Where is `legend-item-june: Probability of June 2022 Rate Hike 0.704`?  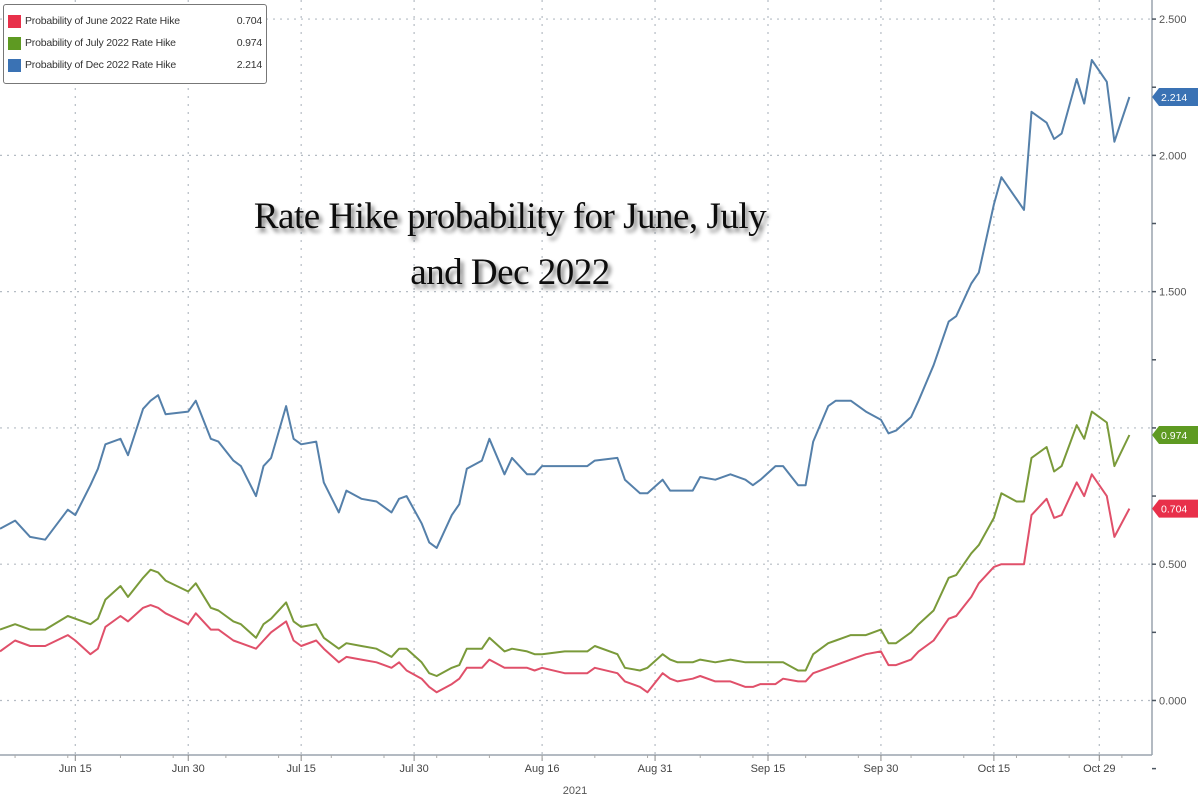 legend-item-june: Probability of June 2022 Rate Hike 0.704 is located at coordinates (135, 21).